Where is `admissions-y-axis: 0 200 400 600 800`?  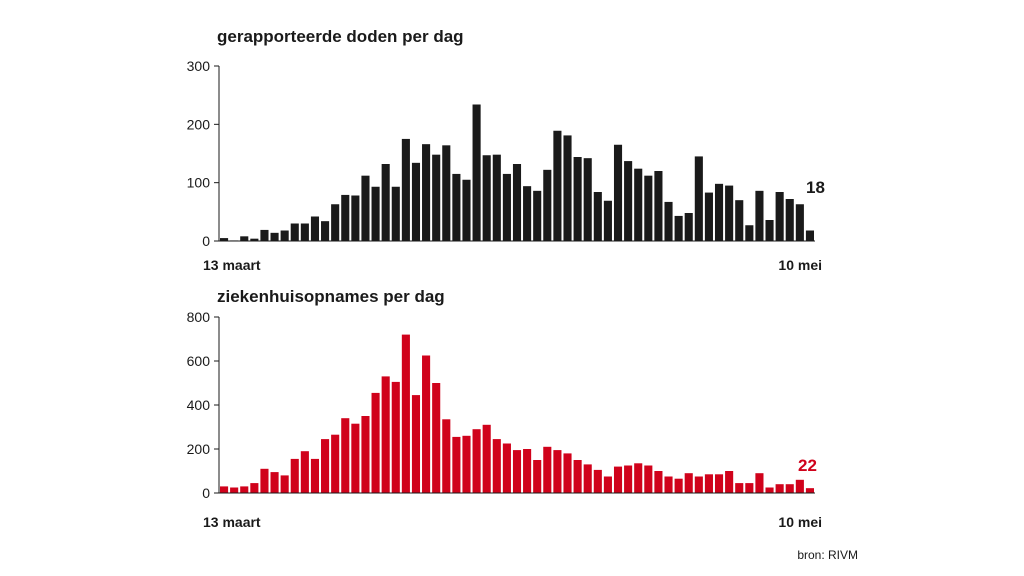 admissions-y-axis: 0 200 400 600 800 is located at coordinates (203, 405).